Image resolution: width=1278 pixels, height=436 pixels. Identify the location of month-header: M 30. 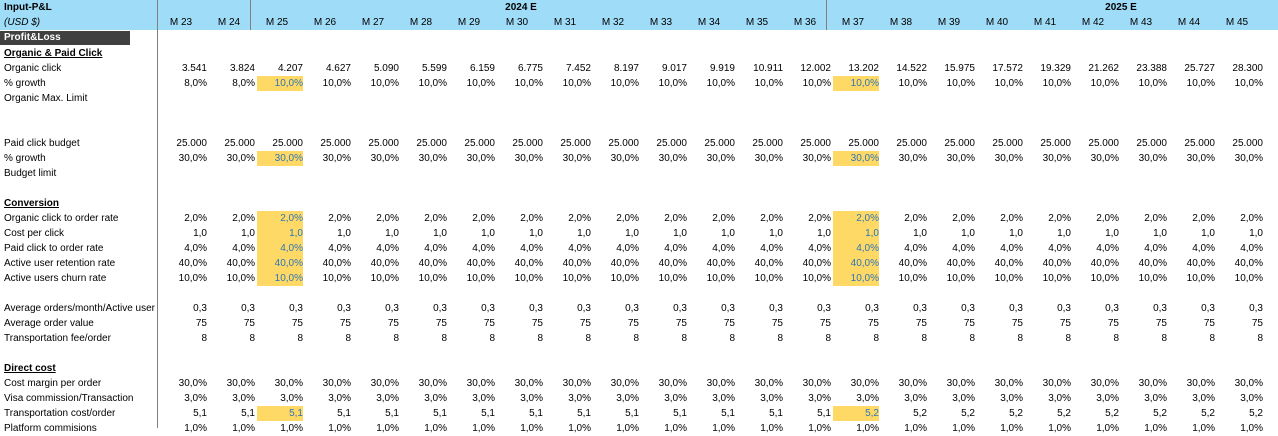
(517, 22).